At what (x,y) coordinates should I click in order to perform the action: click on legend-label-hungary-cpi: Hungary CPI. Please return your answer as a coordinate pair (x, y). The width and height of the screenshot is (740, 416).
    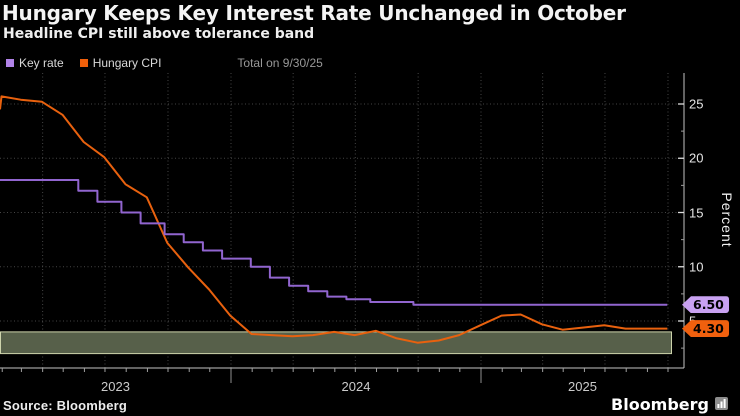
    Looking at the image, I should click on (127, 63).